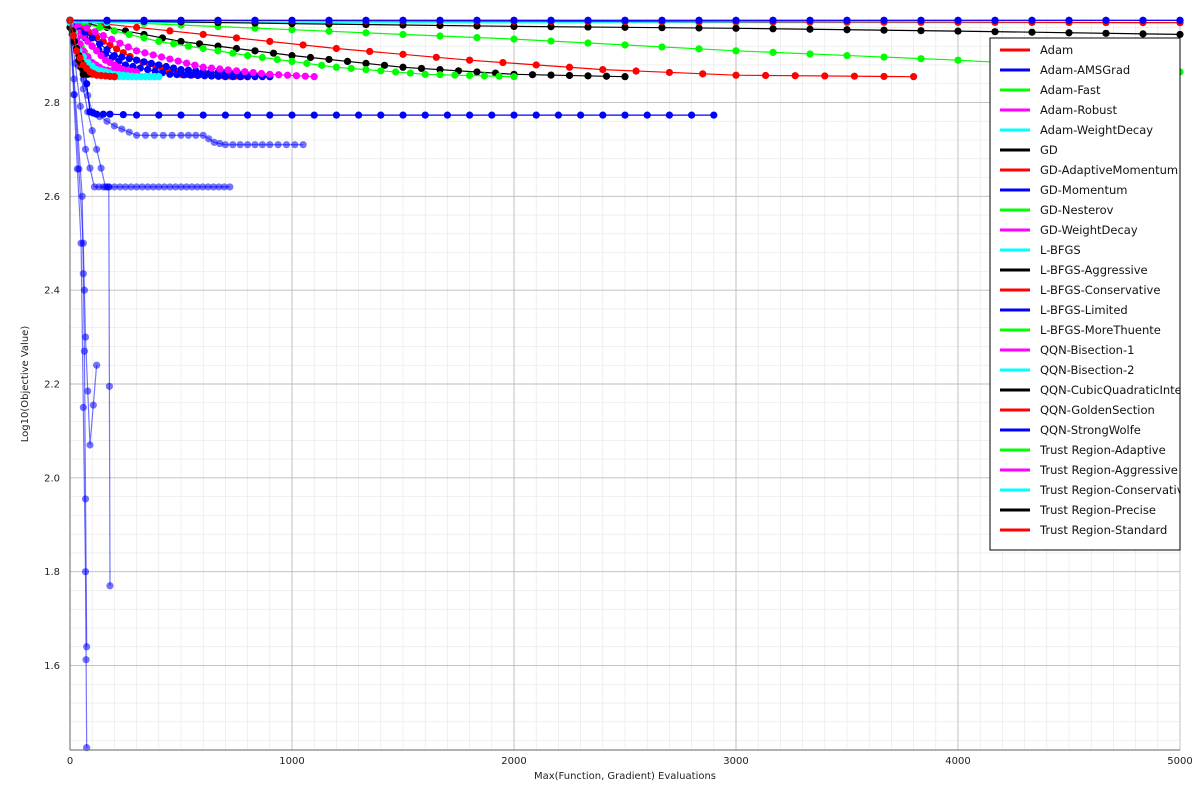 Image resolution: width=1200 pixels, height=800 pixels. What do you see at coordinates (1109, 170) in the screenshot?
I see `legend-label: GD-AdaptiveMomentum` at bounding box center [1109, 170].